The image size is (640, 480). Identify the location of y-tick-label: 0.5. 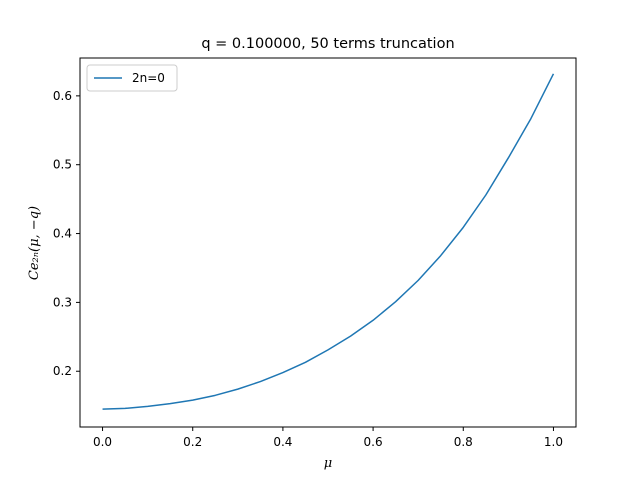
(62, 165).